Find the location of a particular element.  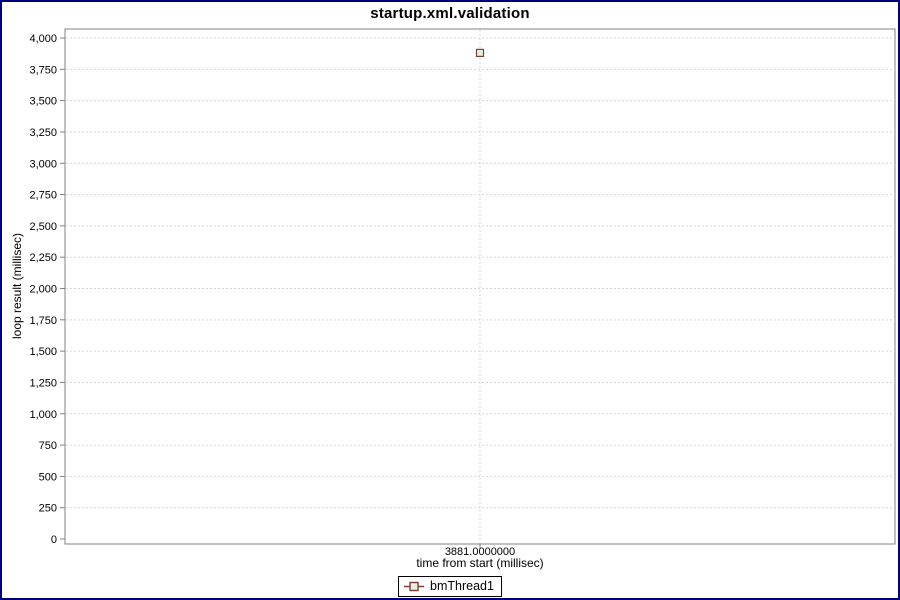

y-tick-label: 3,750 is located at coordinates (43, 70).